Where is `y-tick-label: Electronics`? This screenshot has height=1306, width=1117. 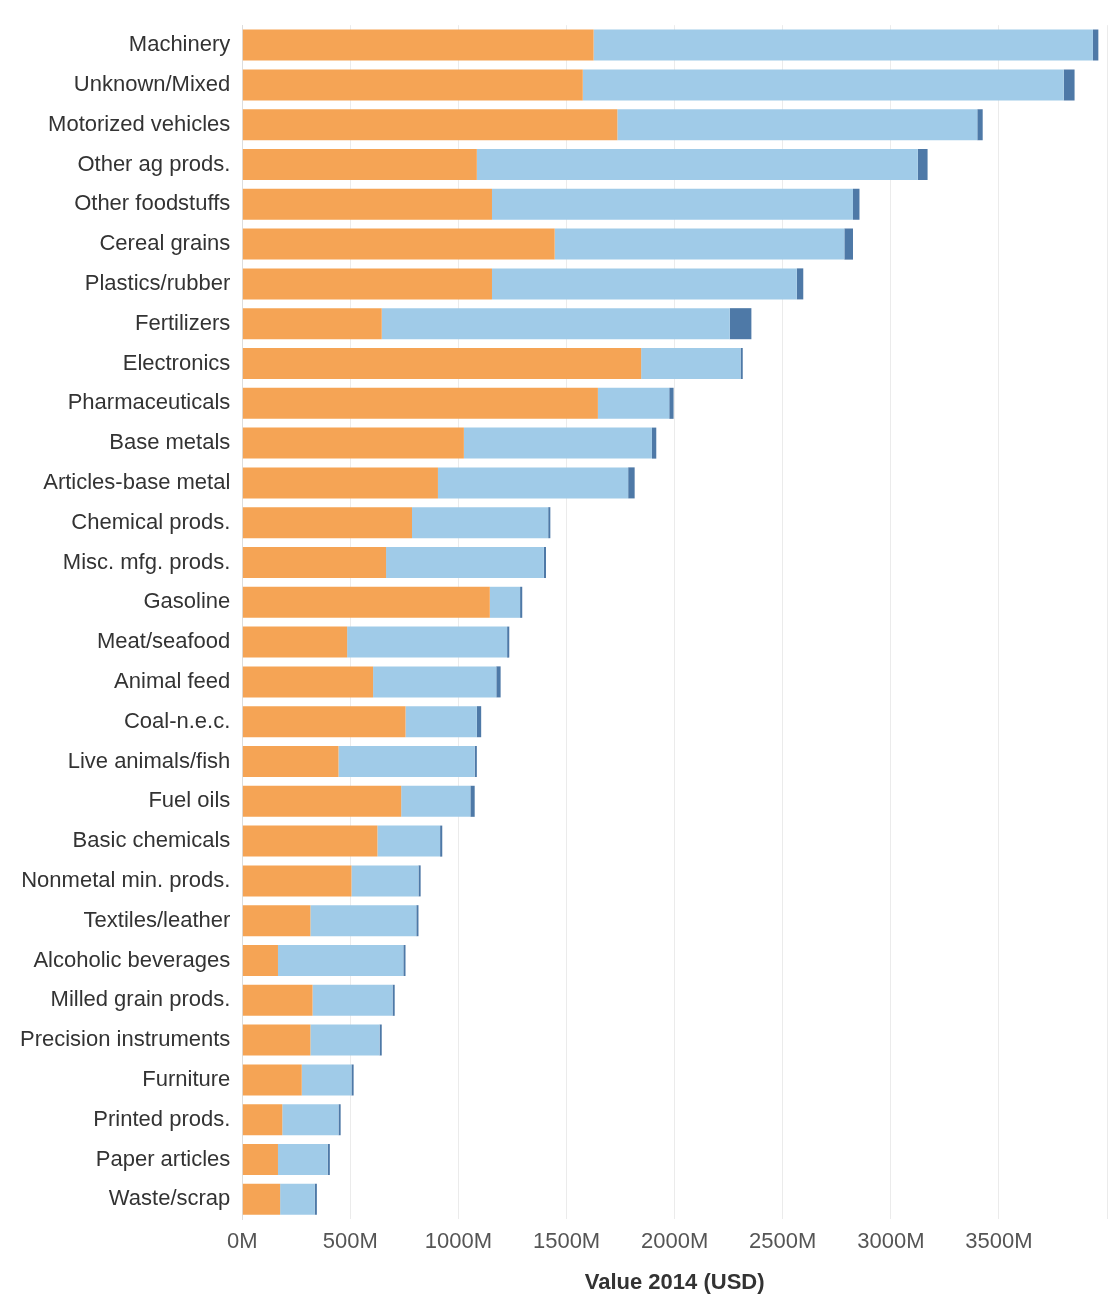 y-tick-label: Electronics is located at coordinates (176, 362).